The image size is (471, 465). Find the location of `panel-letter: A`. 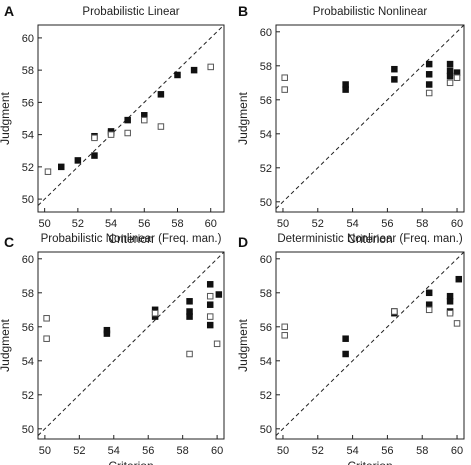

panel-letter: A is located at coordinates (9, 11).